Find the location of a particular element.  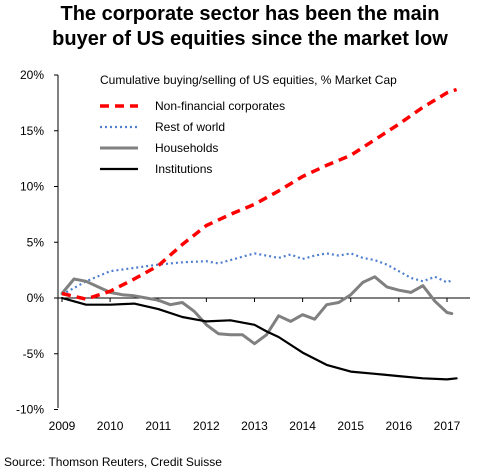

x-tick-label: 2011 is located at coordinates (158, 426).